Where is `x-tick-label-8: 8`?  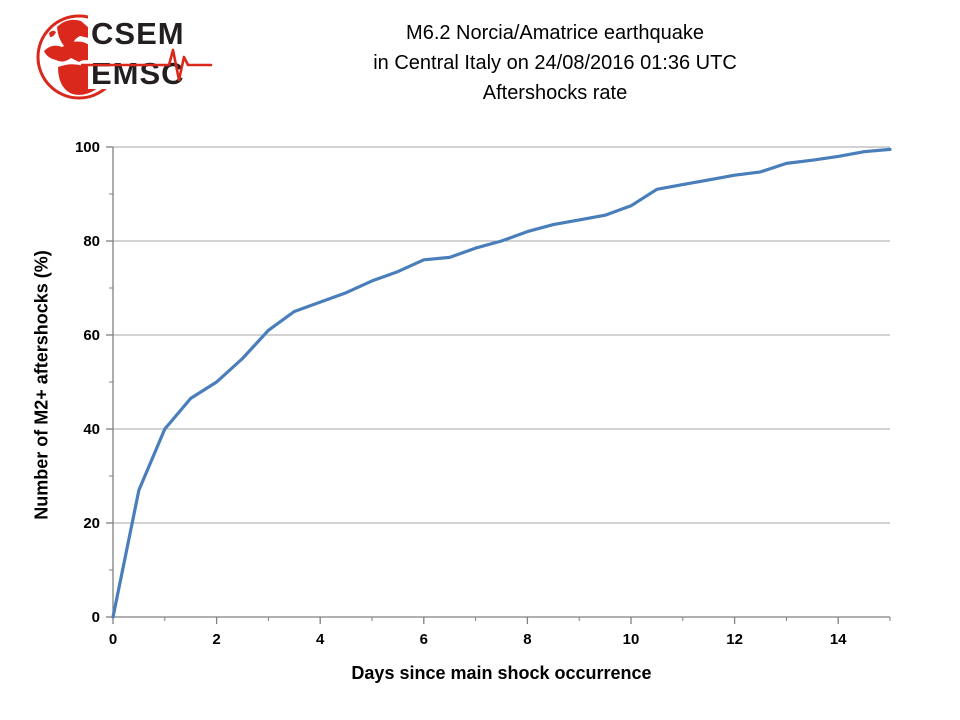 x-tick-label-8: 8 is located at coordinates (527, 639).